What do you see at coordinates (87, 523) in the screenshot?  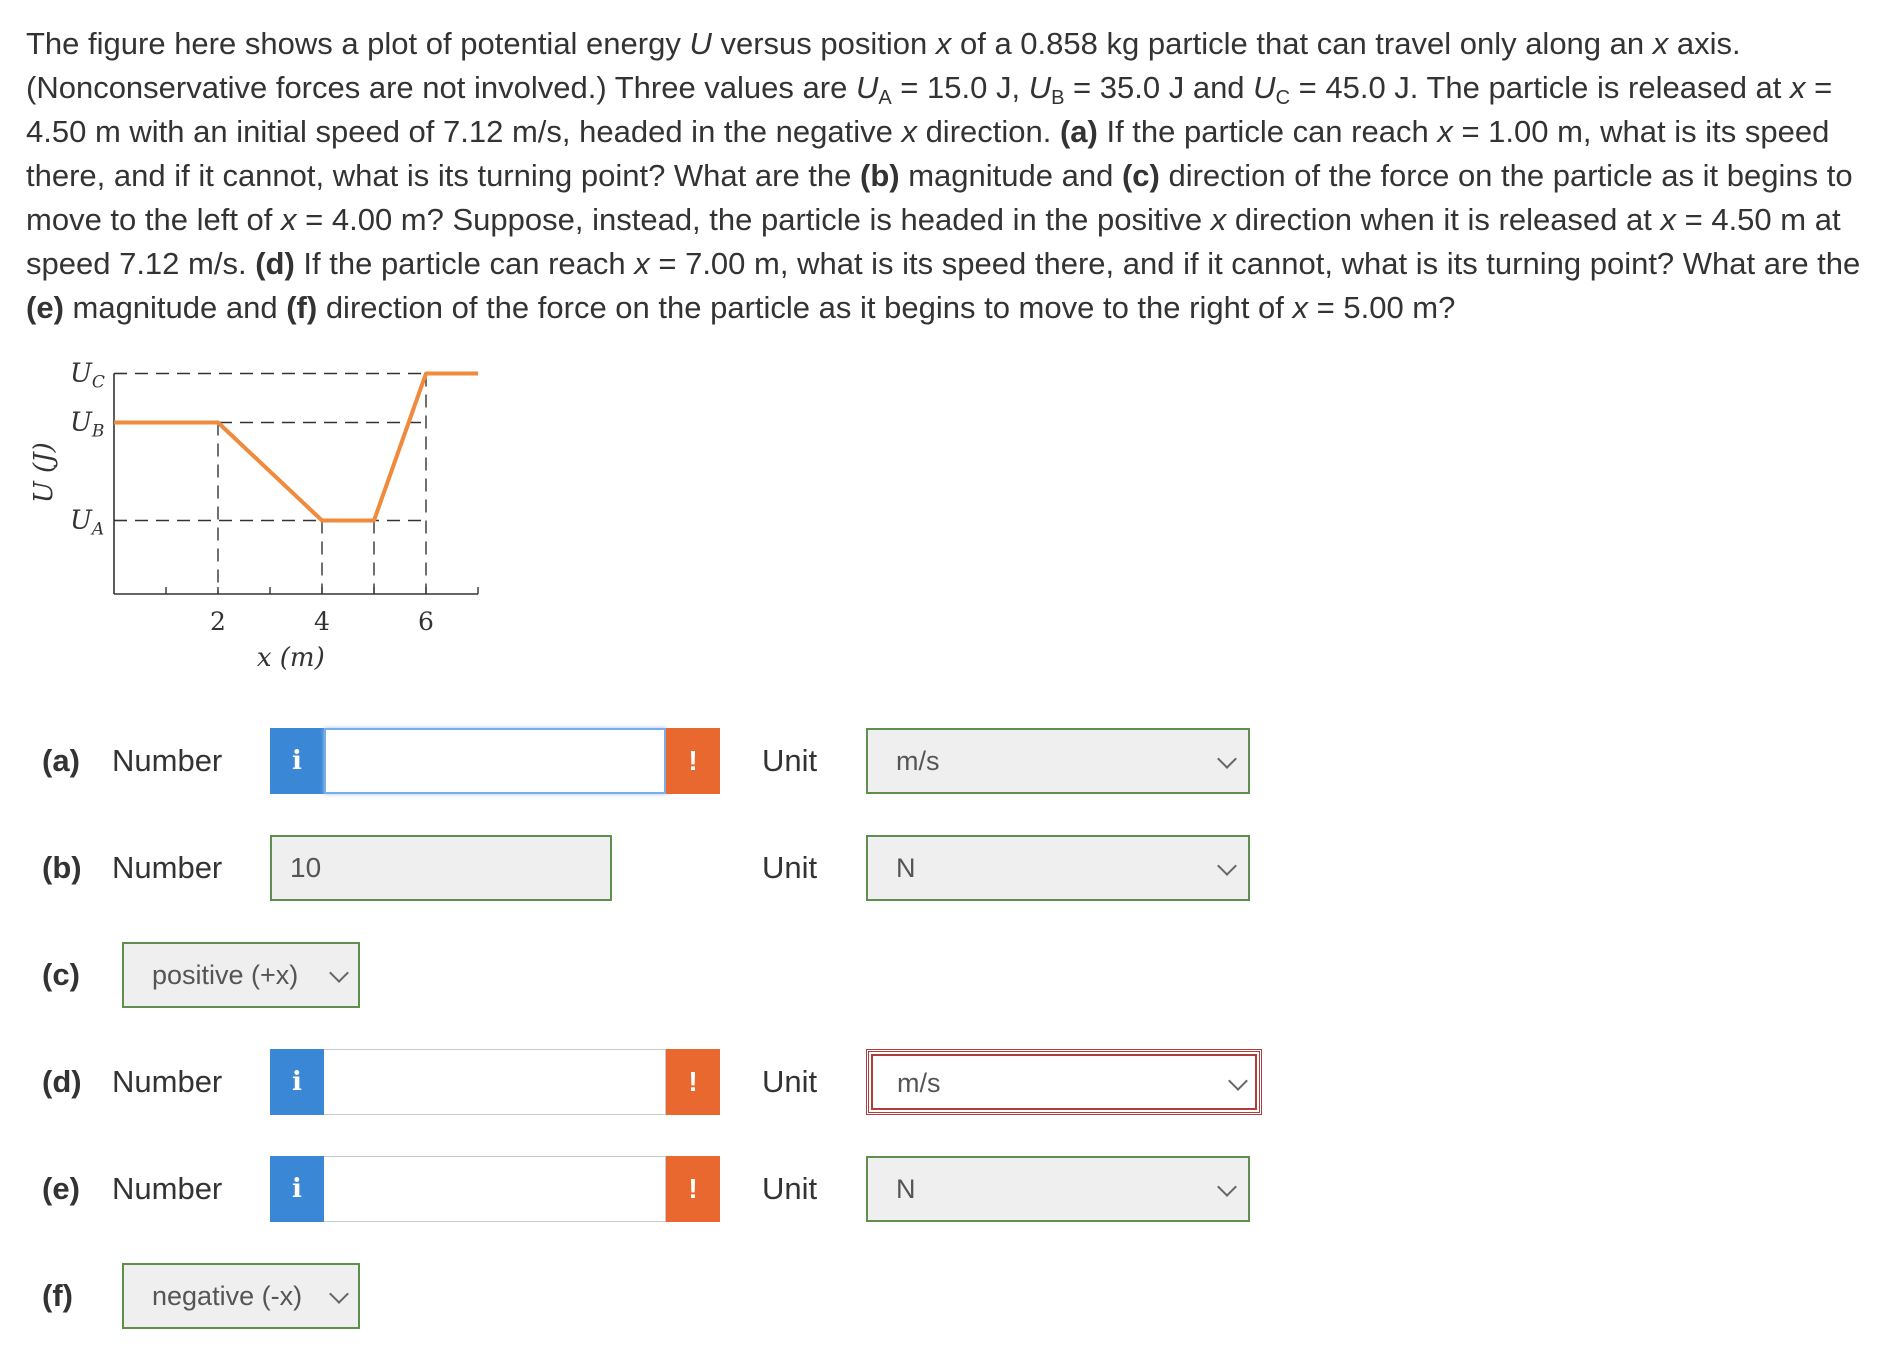 I see `y-tick-label-A: UA` at bounding box center [87, 523].